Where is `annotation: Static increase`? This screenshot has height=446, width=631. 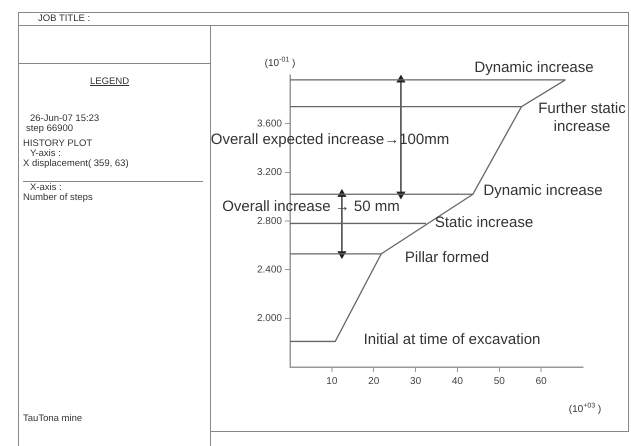 annotation: Static increase is located at coordinates (484, 223).